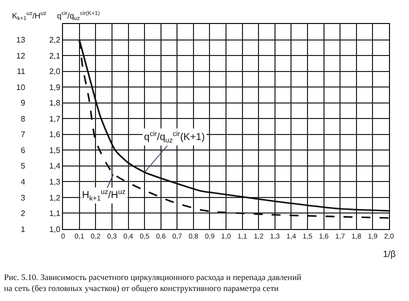 Image resolution: width=409 pixels, height=301 pixels. What do you see at coordinates (23, 181) in the screenshot?
I see `y2-tick-label: 4` at bounding box center [23, 181].